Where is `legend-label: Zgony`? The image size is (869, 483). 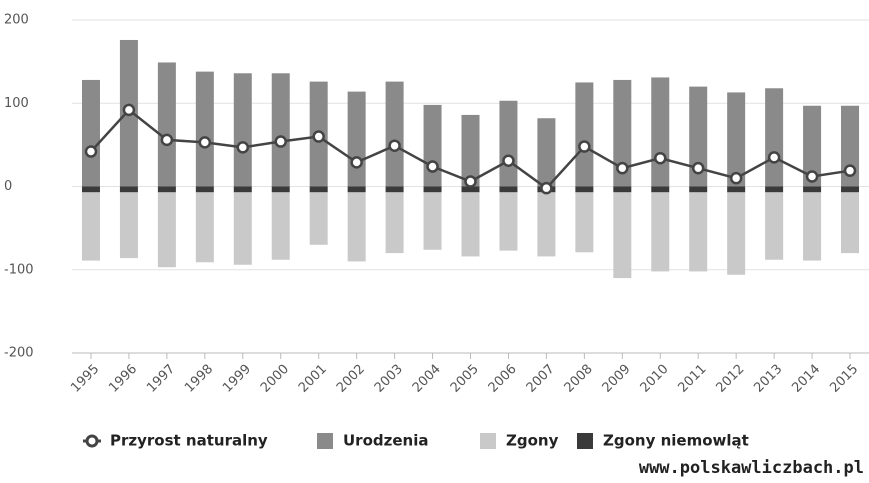 legend-label: Zgony is located at coordinates (532, 441).